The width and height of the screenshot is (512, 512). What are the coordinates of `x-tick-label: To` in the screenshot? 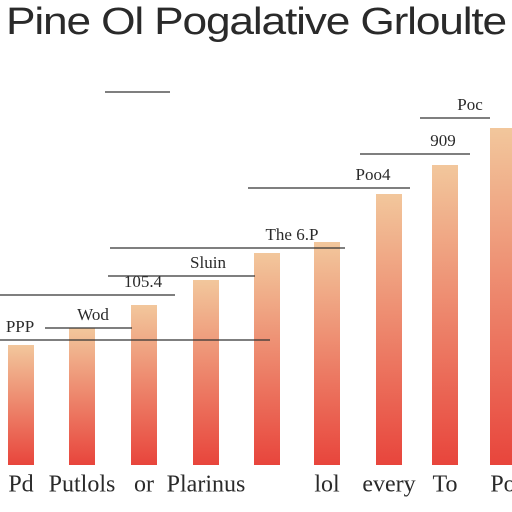 It's located at (445, 485).